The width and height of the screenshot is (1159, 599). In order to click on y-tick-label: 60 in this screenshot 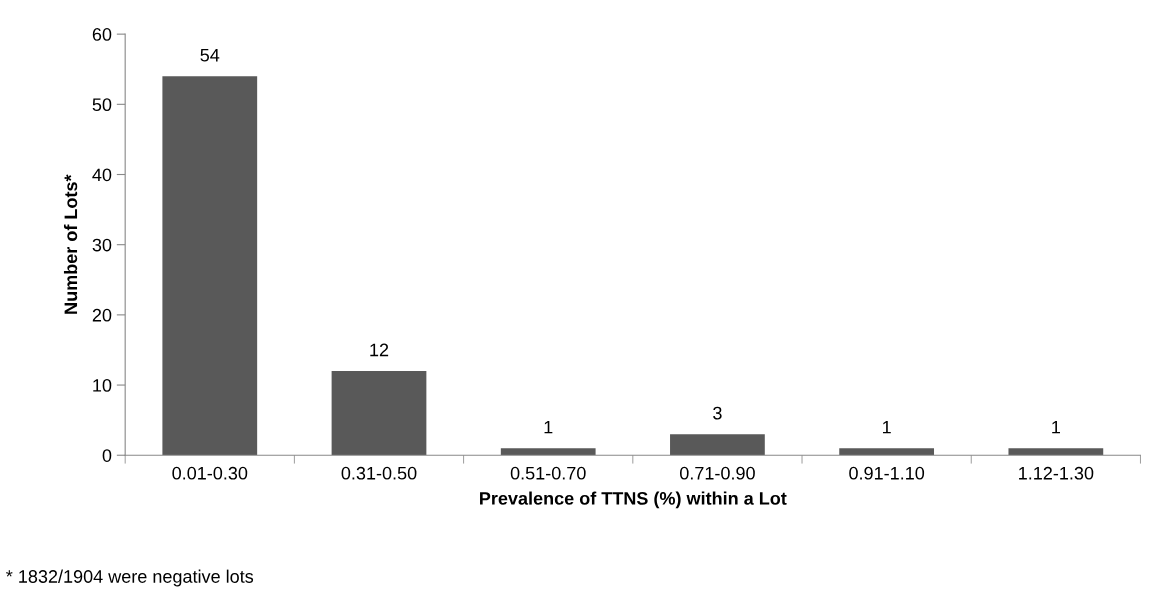, I will do `click(102, 34)`.